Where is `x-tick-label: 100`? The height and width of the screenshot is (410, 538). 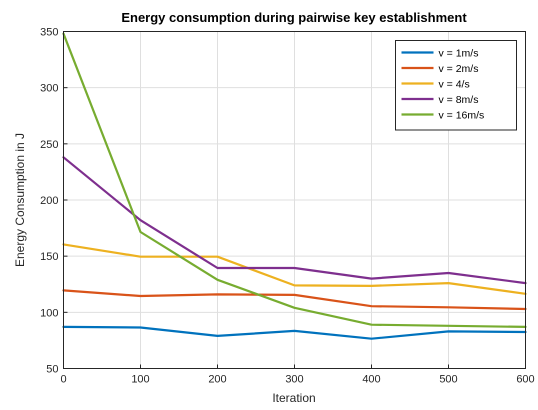 x-tick-label: 100 is located at coordinates (140, 380).